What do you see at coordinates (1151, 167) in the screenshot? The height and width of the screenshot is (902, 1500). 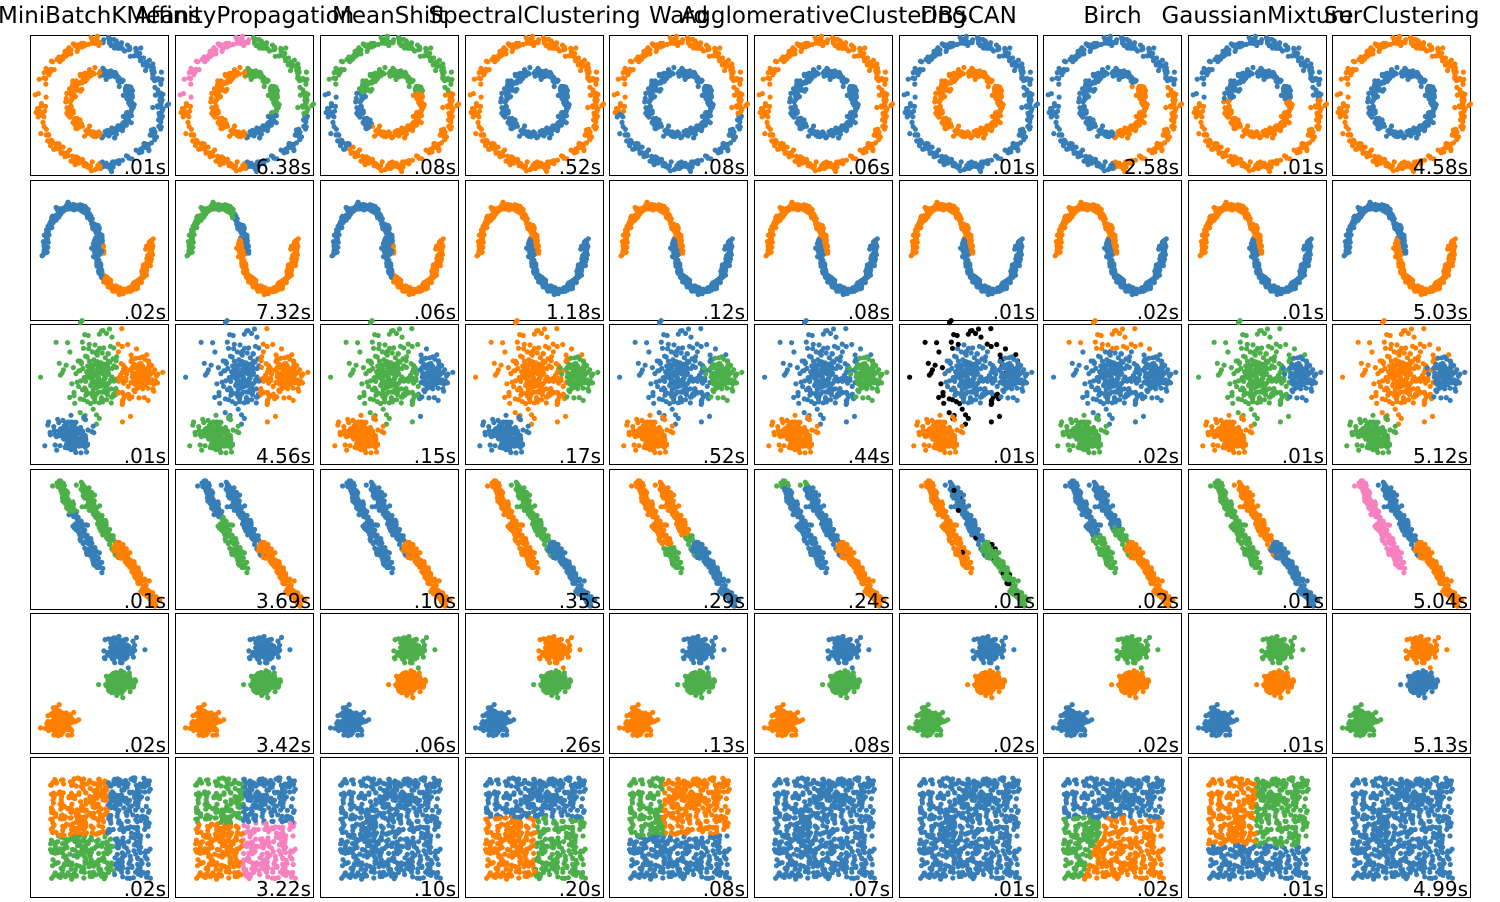 I see `timing-label: 2.58s` at bounding box center [1151, 167].